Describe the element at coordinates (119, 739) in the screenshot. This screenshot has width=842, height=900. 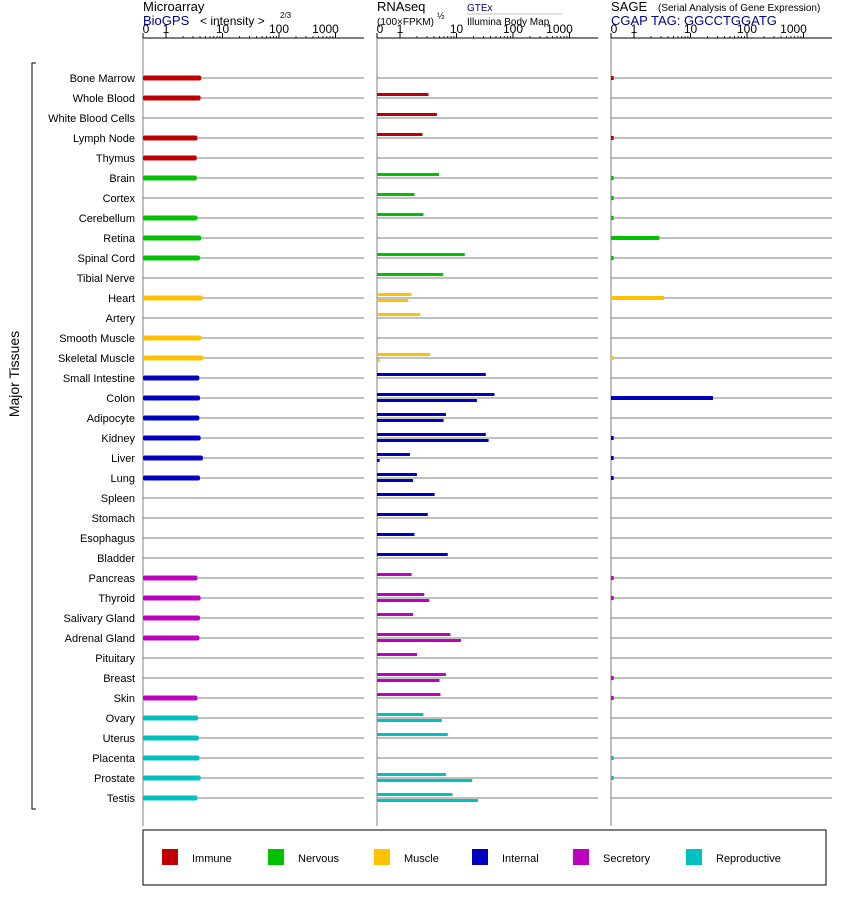
I see `tissue-label: Uterus` at that location.